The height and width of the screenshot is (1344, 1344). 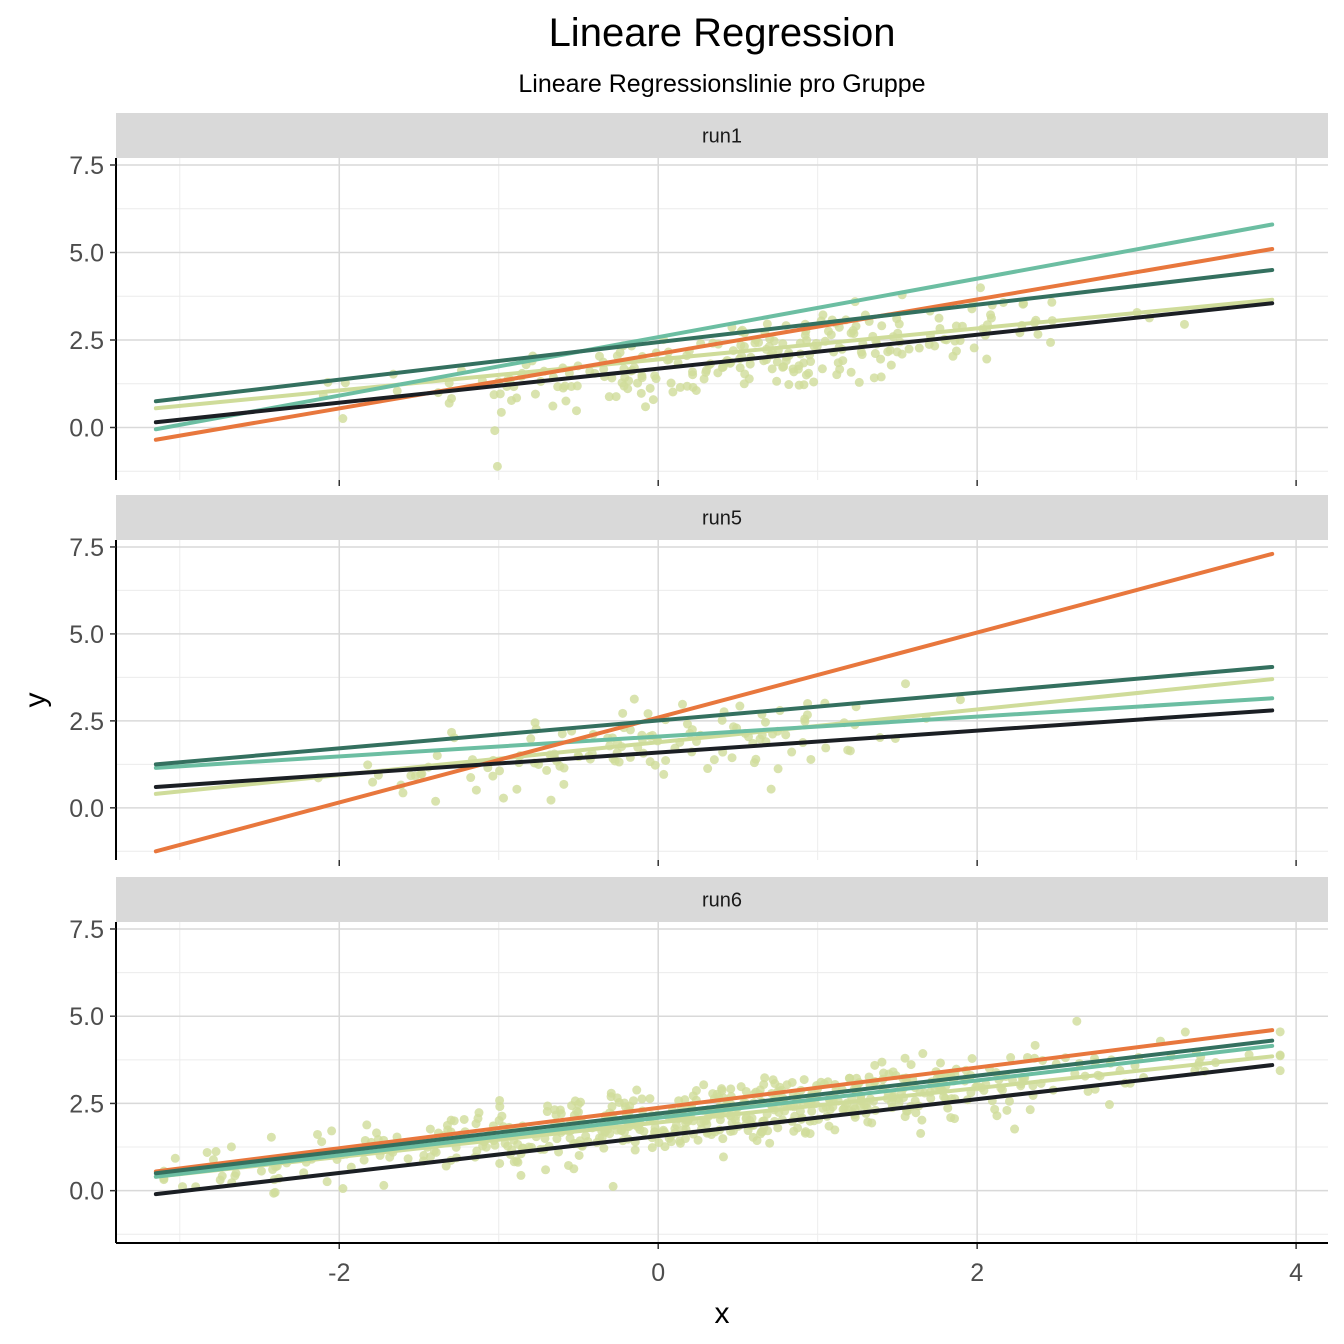 I want to click on y-tick-label: 5.0, so click(x=86, y=1017).